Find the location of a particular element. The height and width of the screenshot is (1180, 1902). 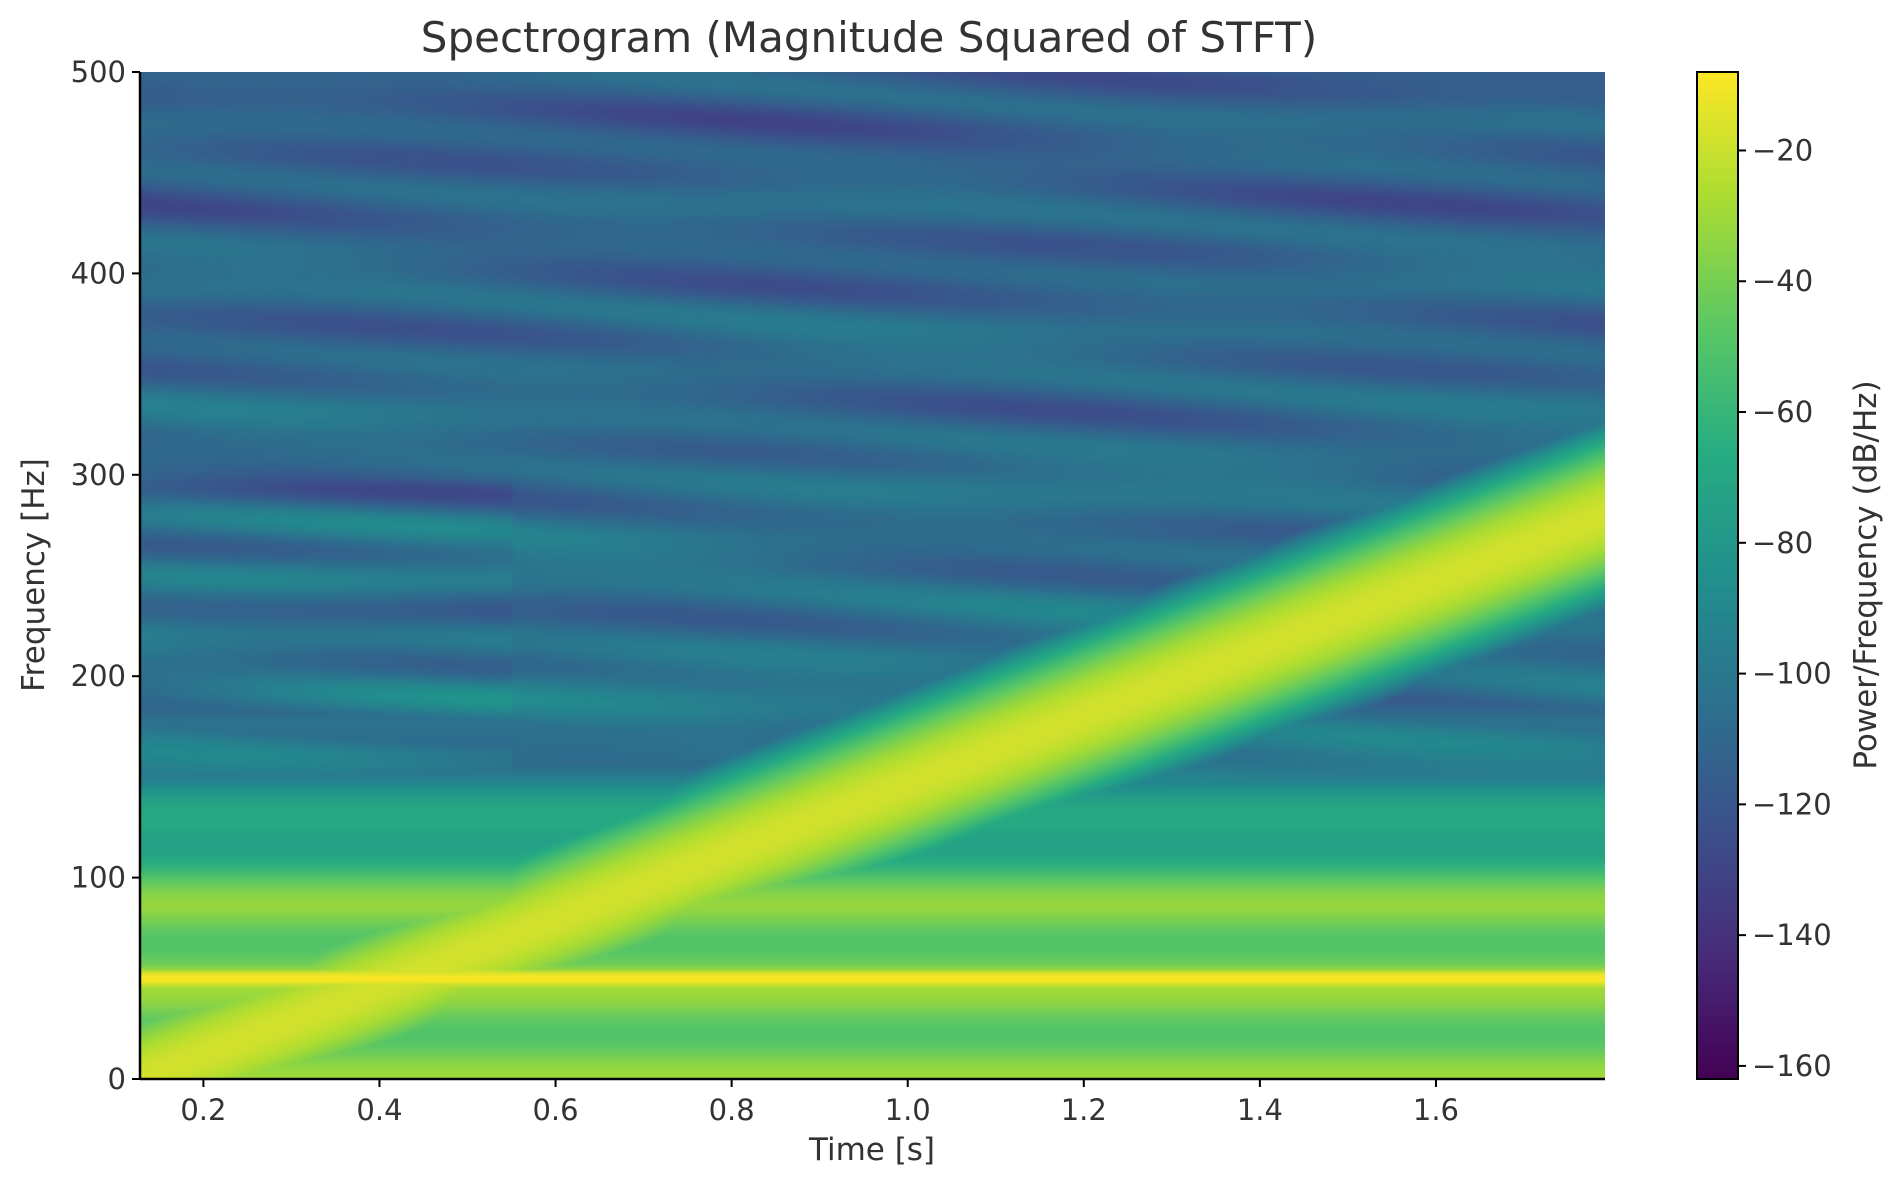

x-axis-label: Time [s] is located at coordinates (871, 1150).